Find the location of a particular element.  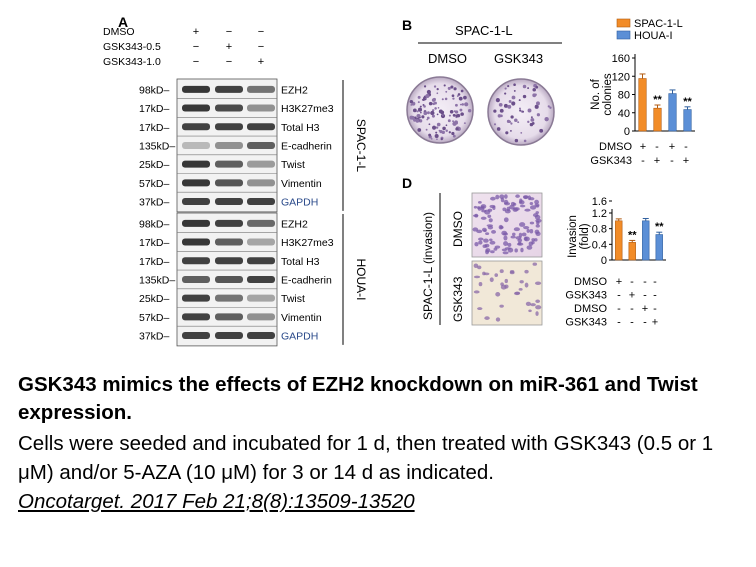

protein-label: GAPDH is located at coordinates (299, 203).